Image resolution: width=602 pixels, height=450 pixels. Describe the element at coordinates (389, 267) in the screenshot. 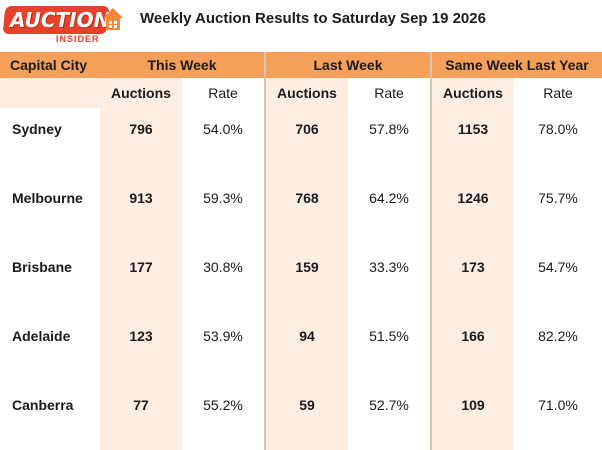

I see `table-cell: 33.3%` at that location.